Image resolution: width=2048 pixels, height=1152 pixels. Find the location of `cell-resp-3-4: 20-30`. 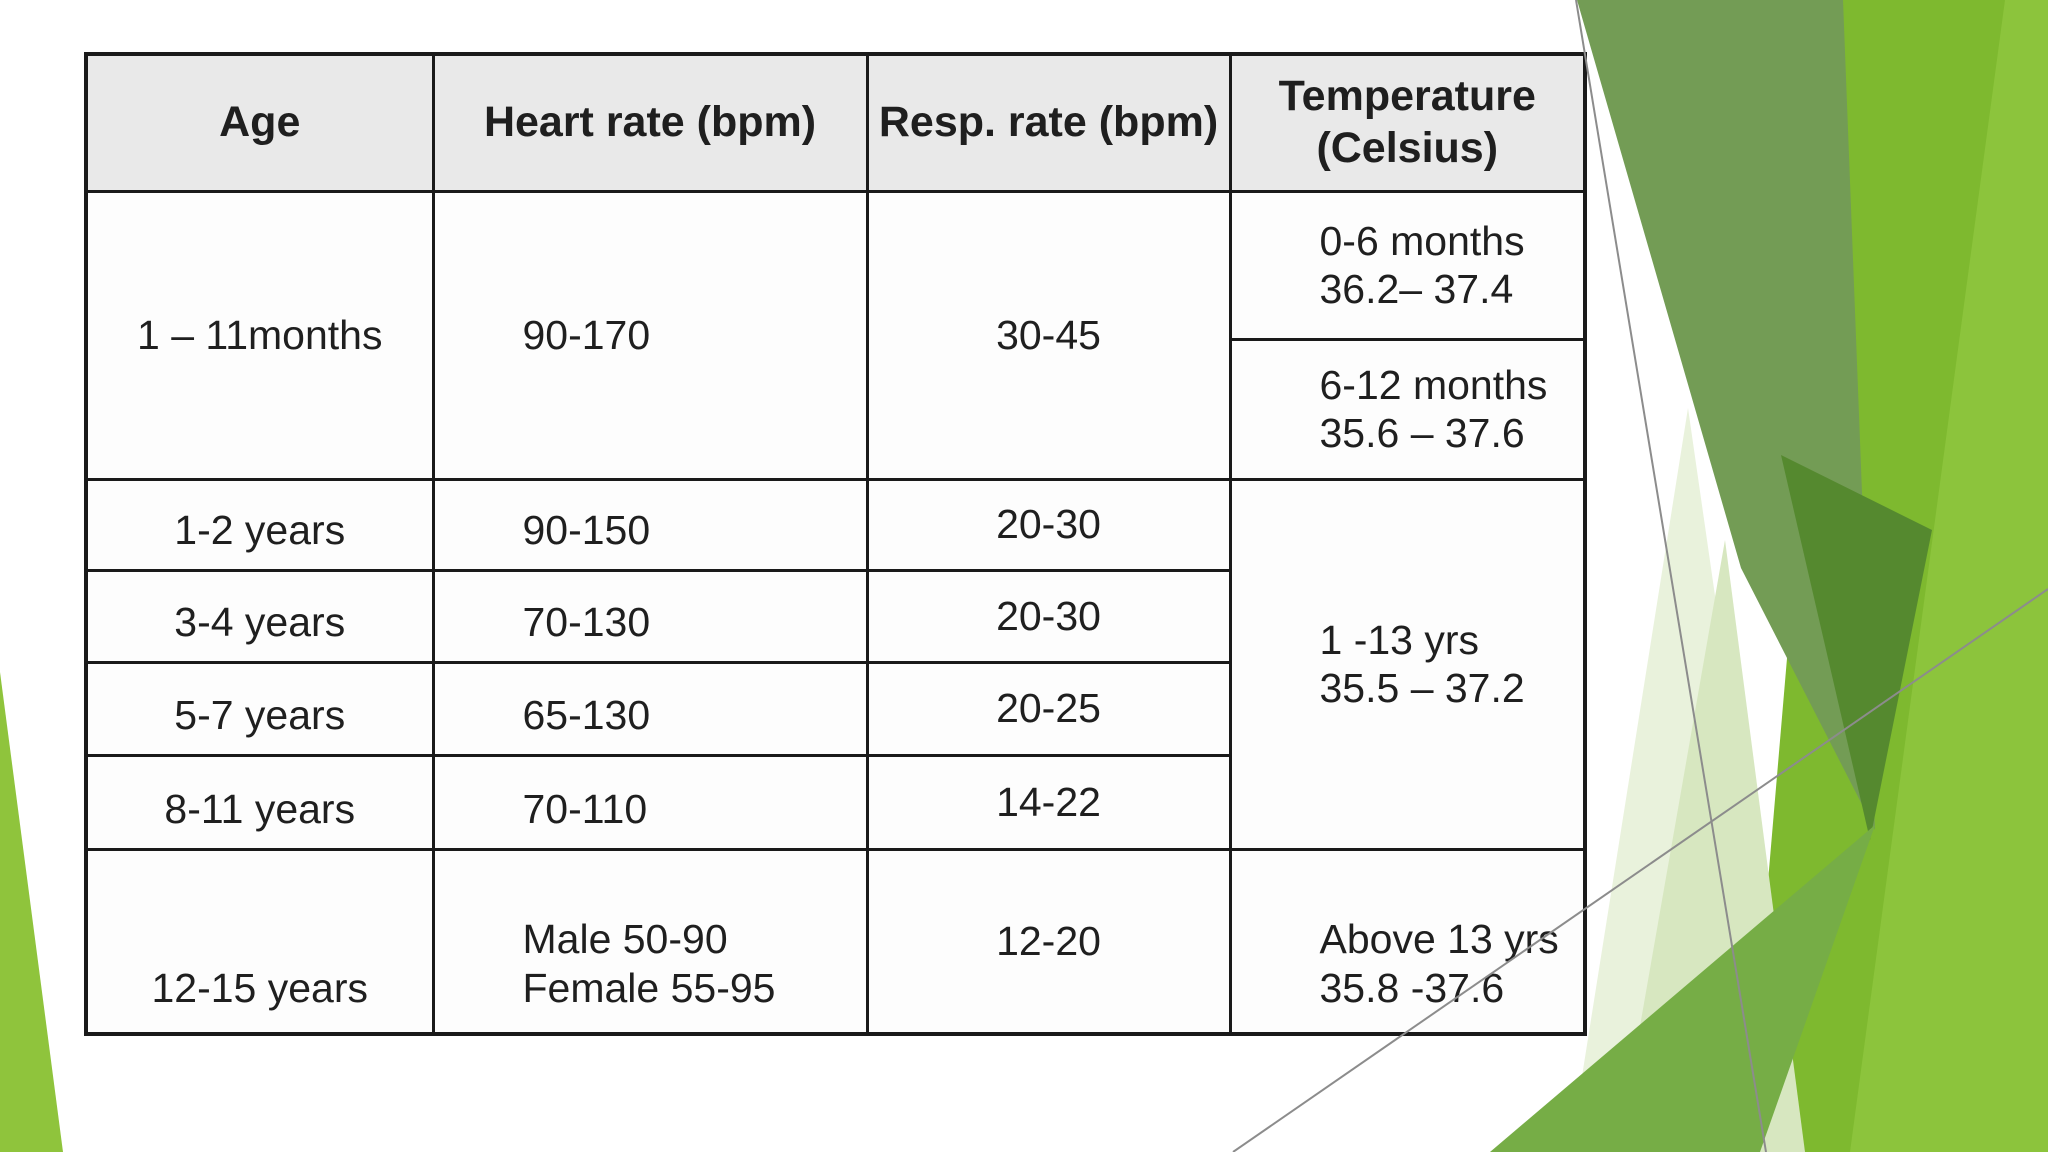

cell-resp-3-4: 20-30 is located at coordinates (1048, 616).